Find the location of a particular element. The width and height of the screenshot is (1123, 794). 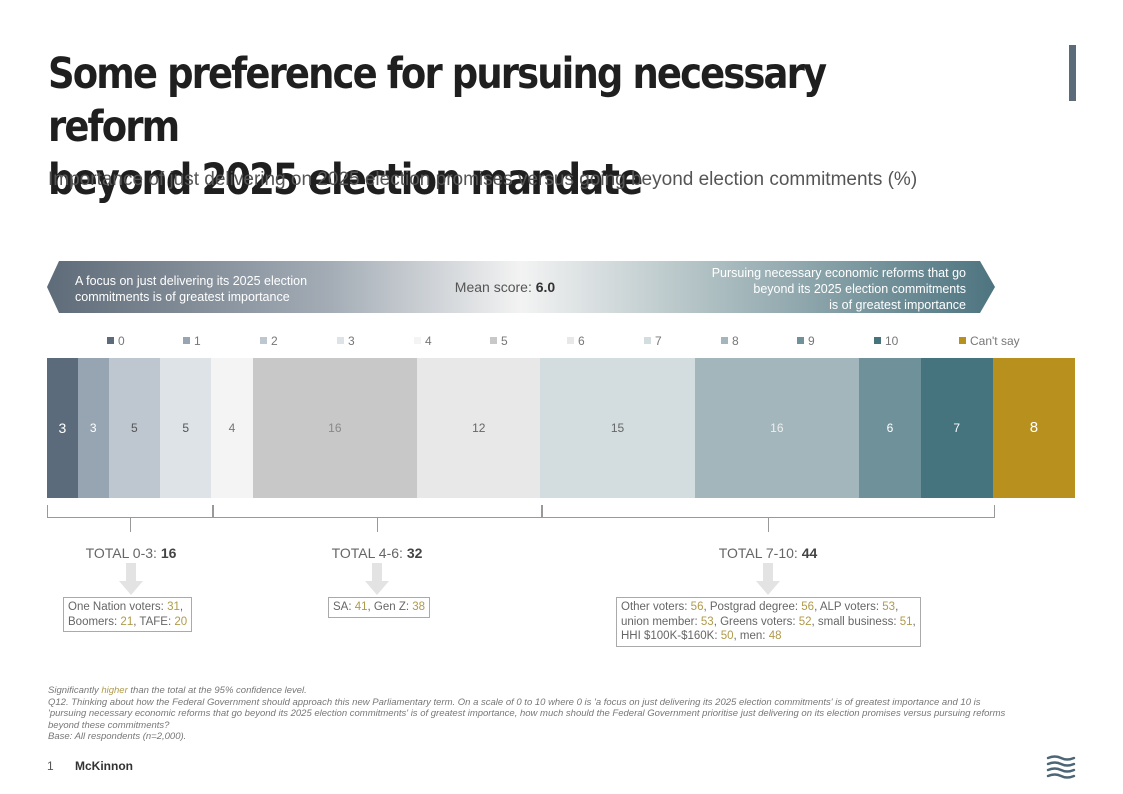

legend-item: 8 is located at coordinates (730, 341).